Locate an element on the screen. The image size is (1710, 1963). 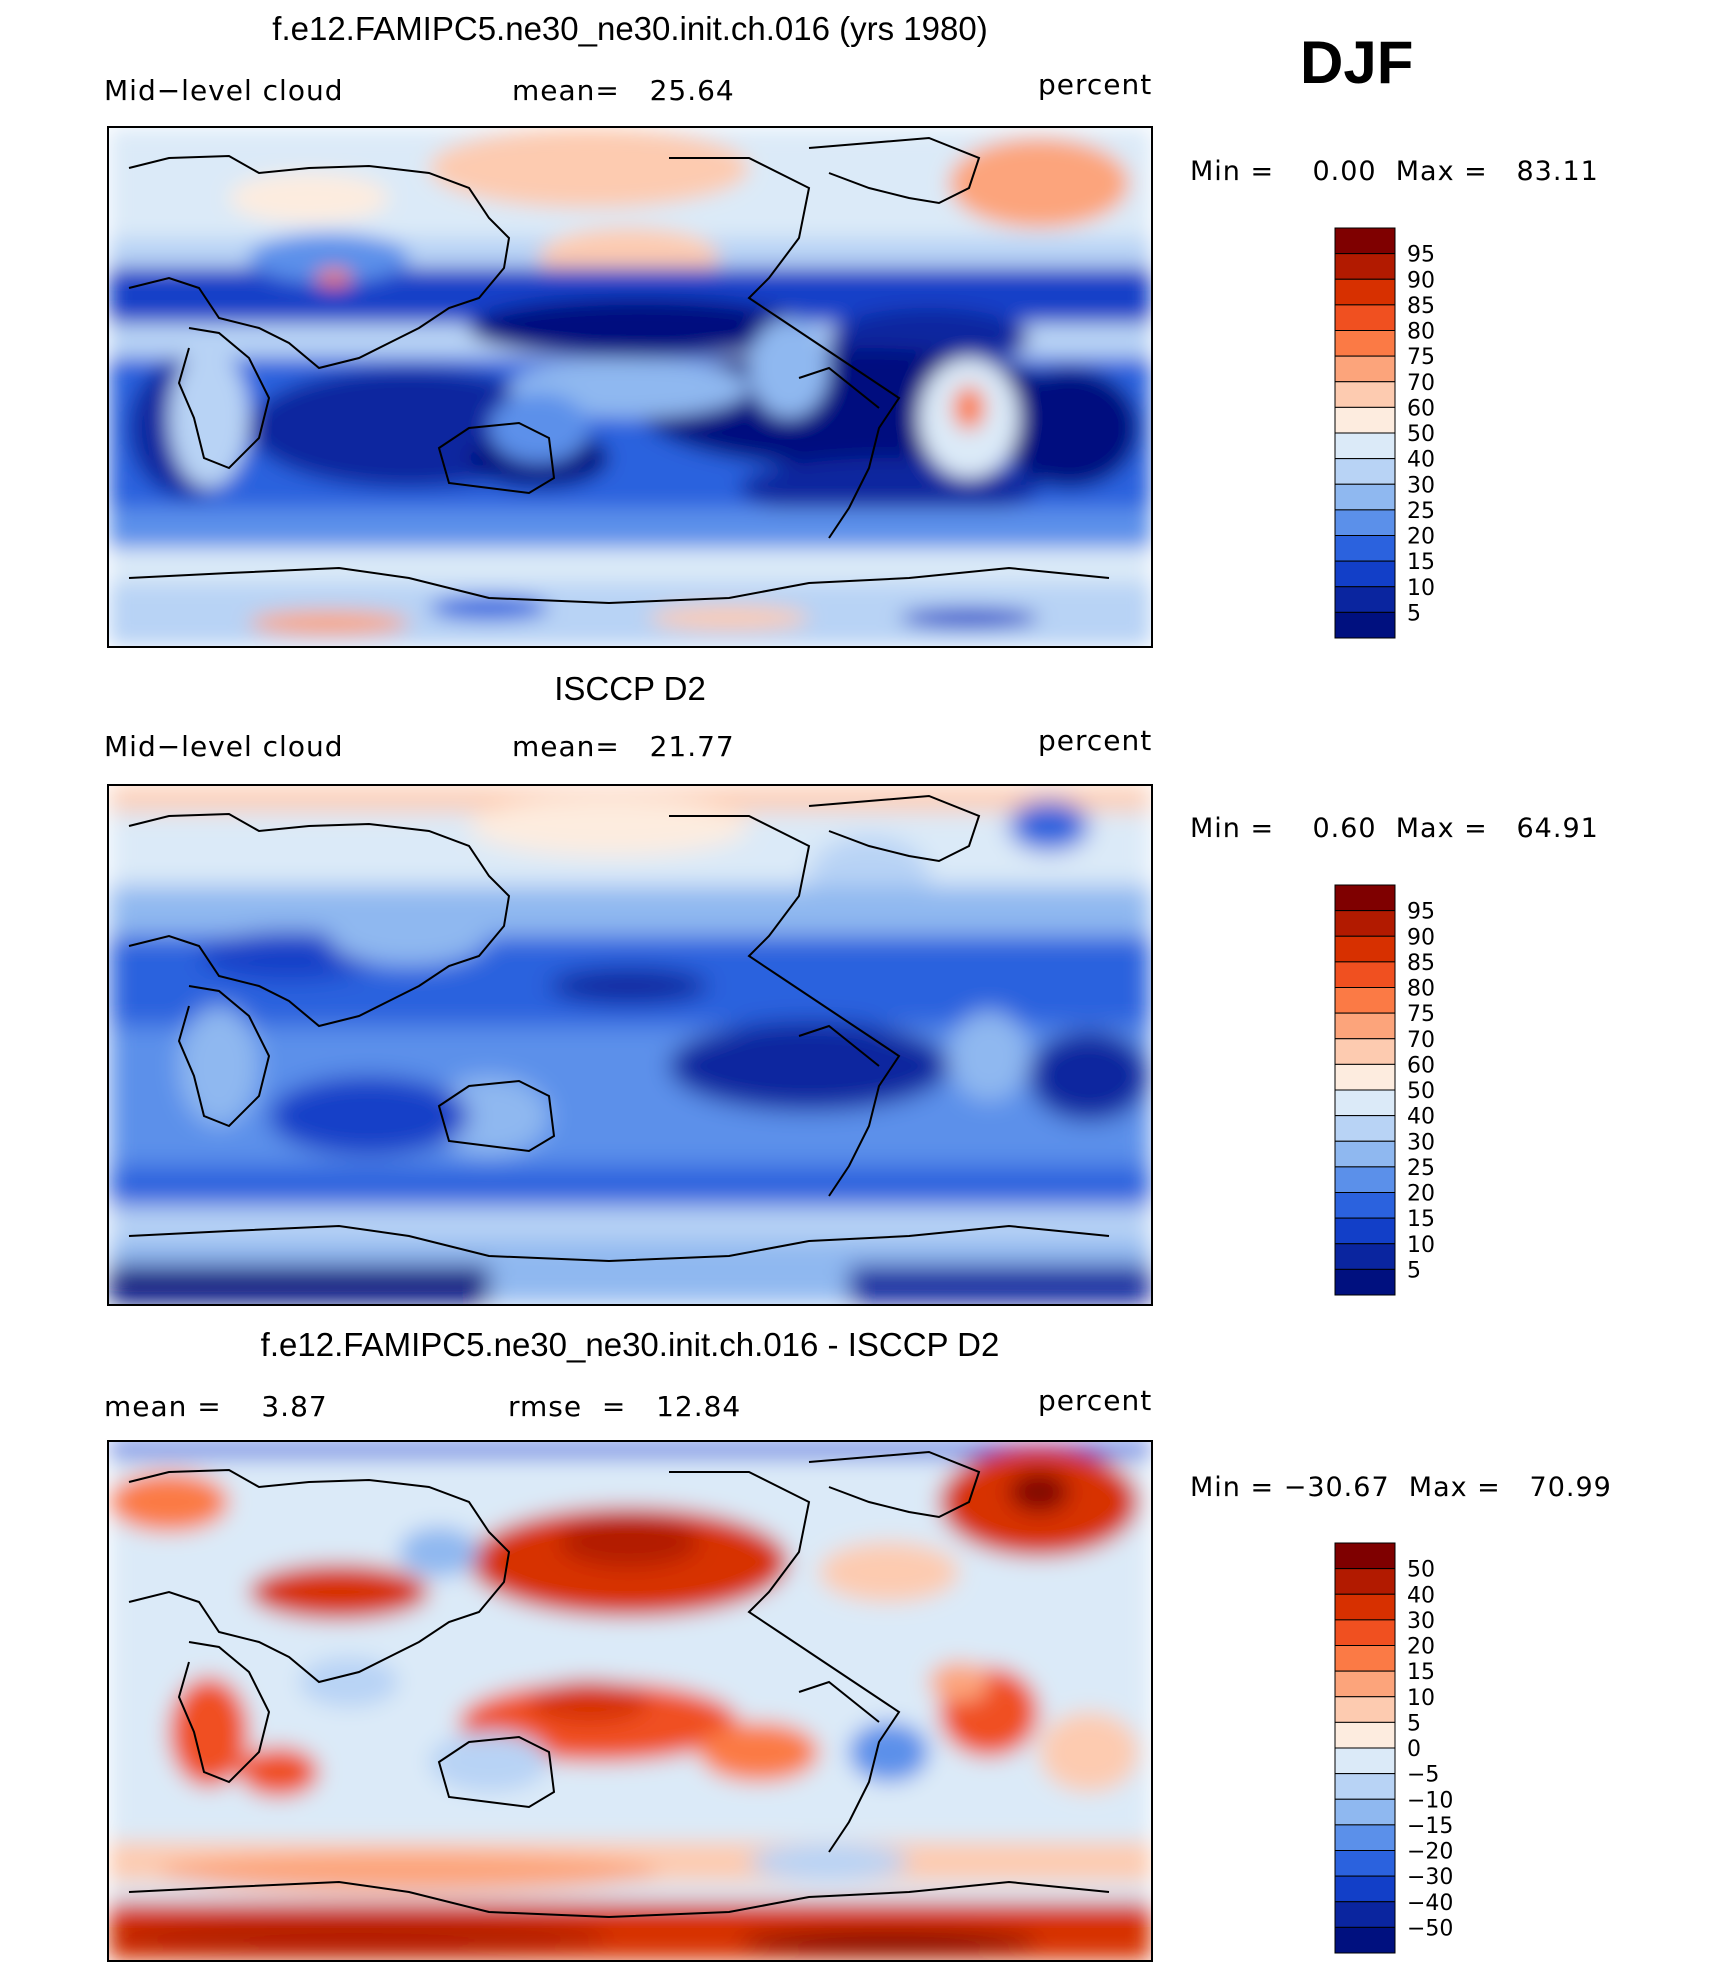
panel-2-coastlines is located at coordinates (619, 1028).